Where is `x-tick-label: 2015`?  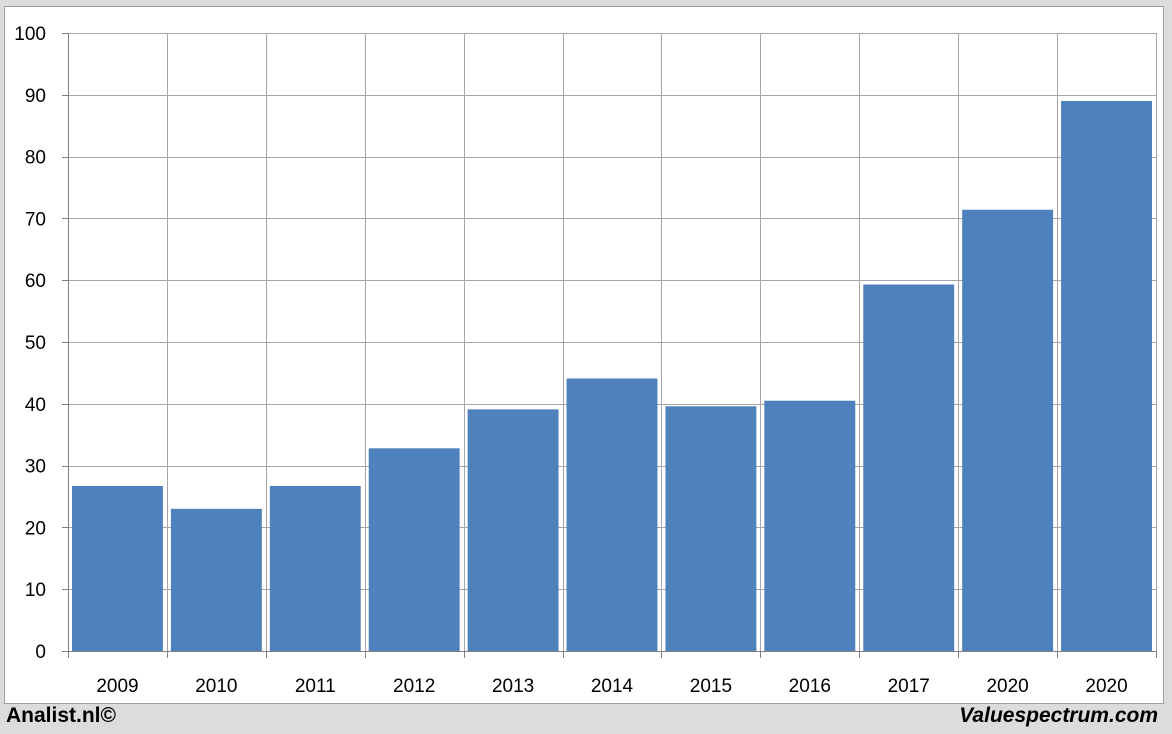 x-tick-label: 2015 is located at coordinates (711, 686).